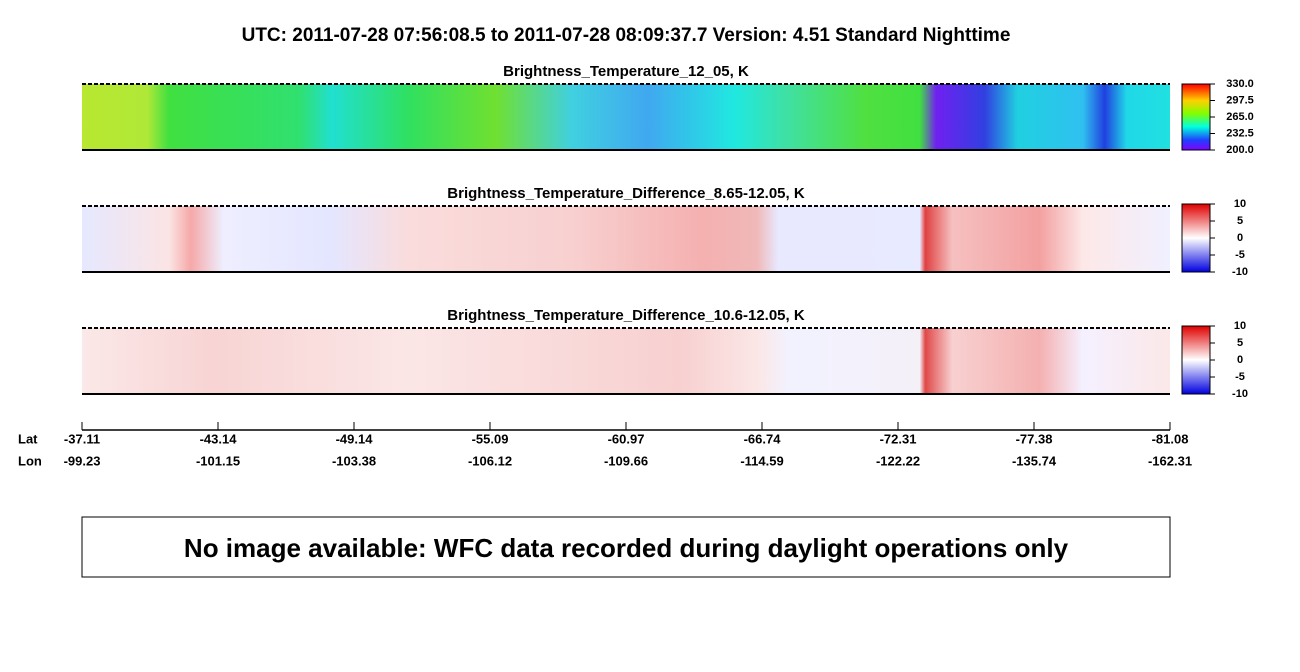 Image resolution: width=1300 pixels, height=672 pixels. What do you see at coordinates (355, 438) in the screenshot?
I see `lat-tick-label: -49.14` at bounding box center [355, 438].